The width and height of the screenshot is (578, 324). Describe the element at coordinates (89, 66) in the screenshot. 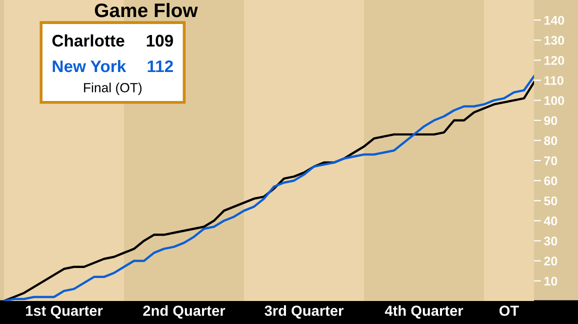

I see `text: New York` at that location.